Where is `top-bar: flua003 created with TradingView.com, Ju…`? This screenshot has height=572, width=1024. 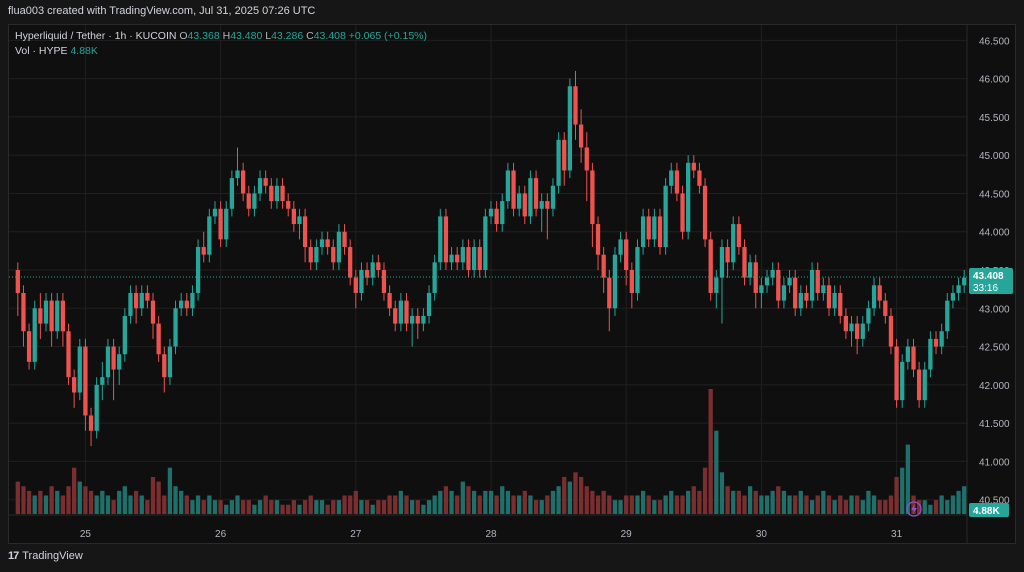 top-bar: flua003 created with TradingView.com, Ju… is located at coordinates (512, 12).